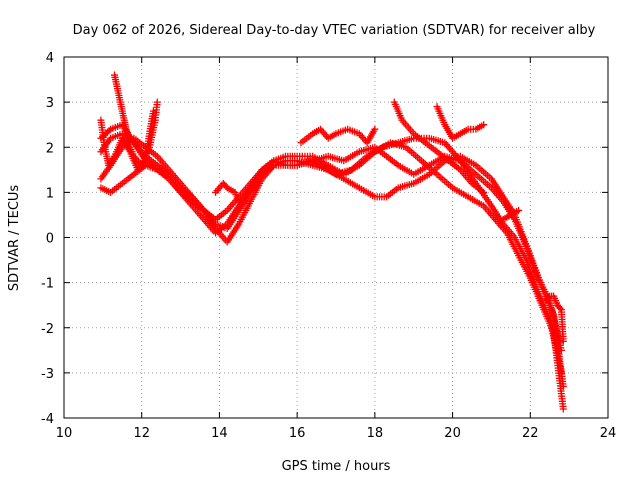 The image size is (640, 480). What do you see at coordinates (219, 433) in the screenshot?
I see `x-tick-label: 14` at bounding box center [219, 433].